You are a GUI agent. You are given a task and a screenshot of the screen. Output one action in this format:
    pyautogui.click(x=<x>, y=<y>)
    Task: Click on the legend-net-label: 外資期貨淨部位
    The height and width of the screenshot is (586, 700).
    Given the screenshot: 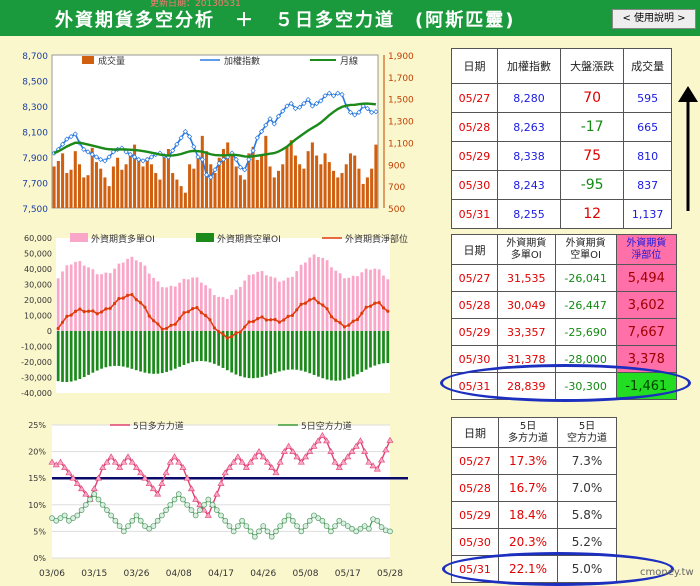 What is the action you would take?
    pyautogui.click(x=376, y=239)
    